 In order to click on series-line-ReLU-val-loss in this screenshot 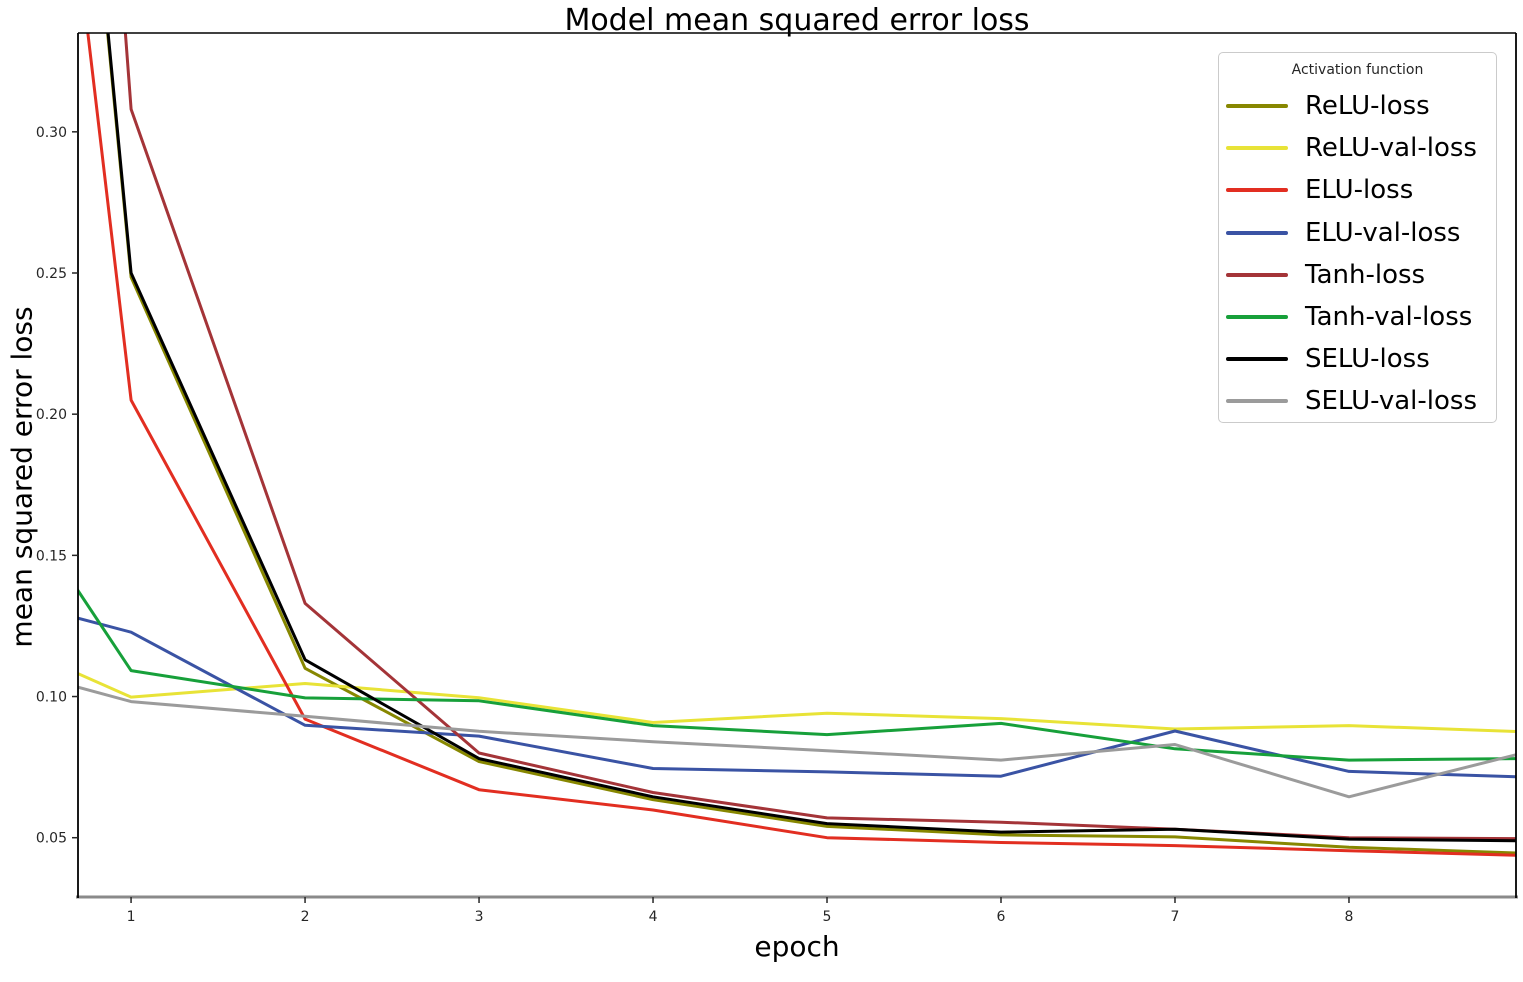, I will do `click(797, 703)`.